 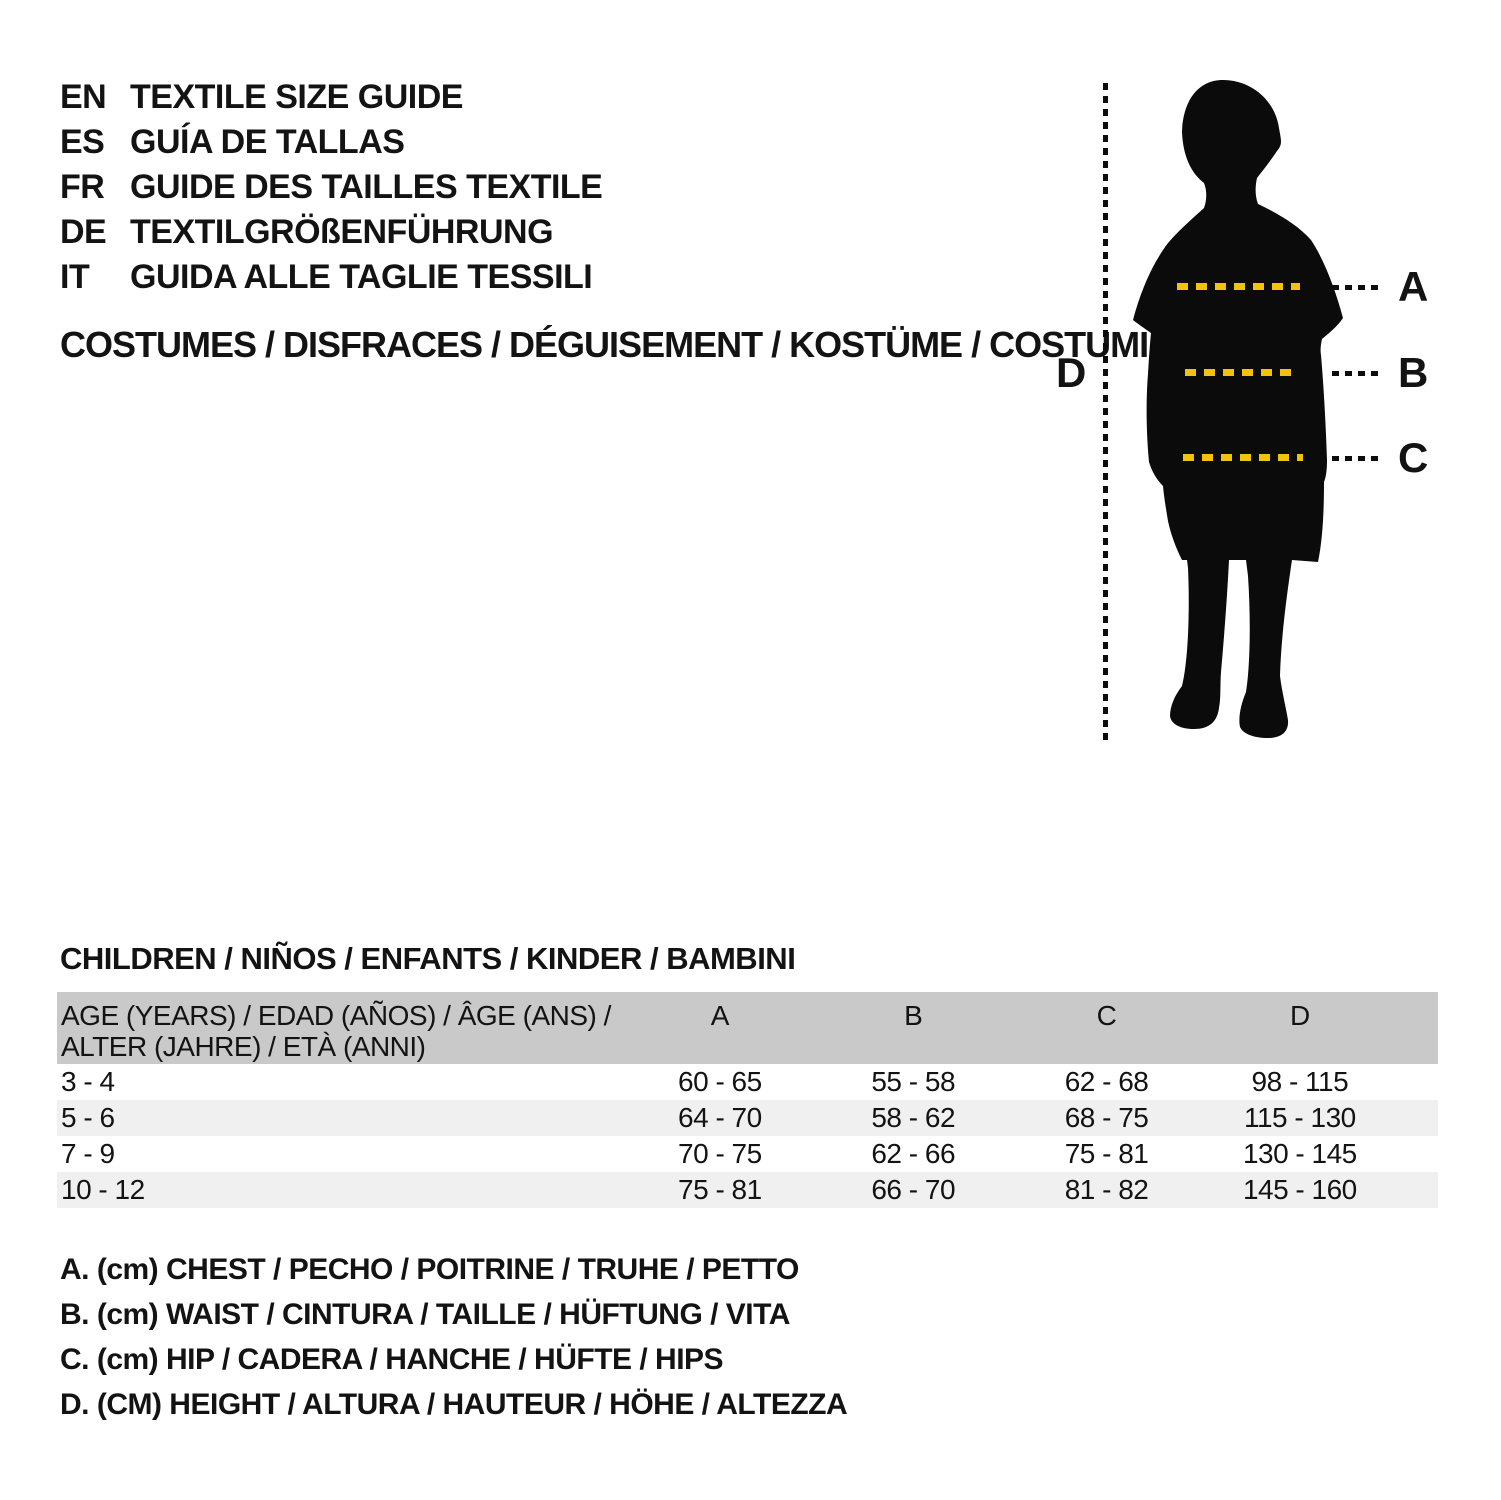 What do you see at coordinates (296, 97) in the screenshot?
I see `language-title: TEXTILE SIZE GUIDE` at bounding box center [296, 97].